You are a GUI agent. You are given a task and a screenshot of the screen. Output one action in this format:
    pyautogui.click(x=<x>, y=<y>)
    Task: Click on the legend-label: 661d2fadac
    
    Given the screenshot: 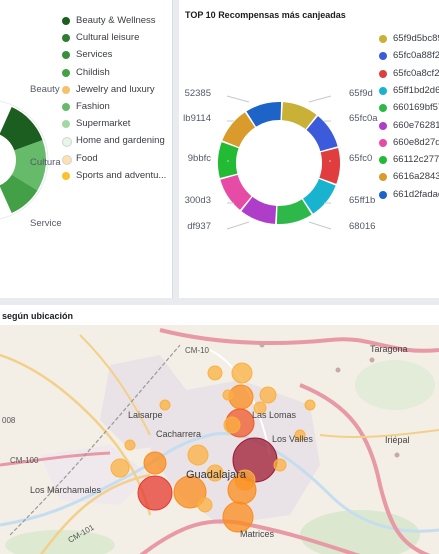 What is the action you would take?
    pyautogui.click(x=416, y=194)
    